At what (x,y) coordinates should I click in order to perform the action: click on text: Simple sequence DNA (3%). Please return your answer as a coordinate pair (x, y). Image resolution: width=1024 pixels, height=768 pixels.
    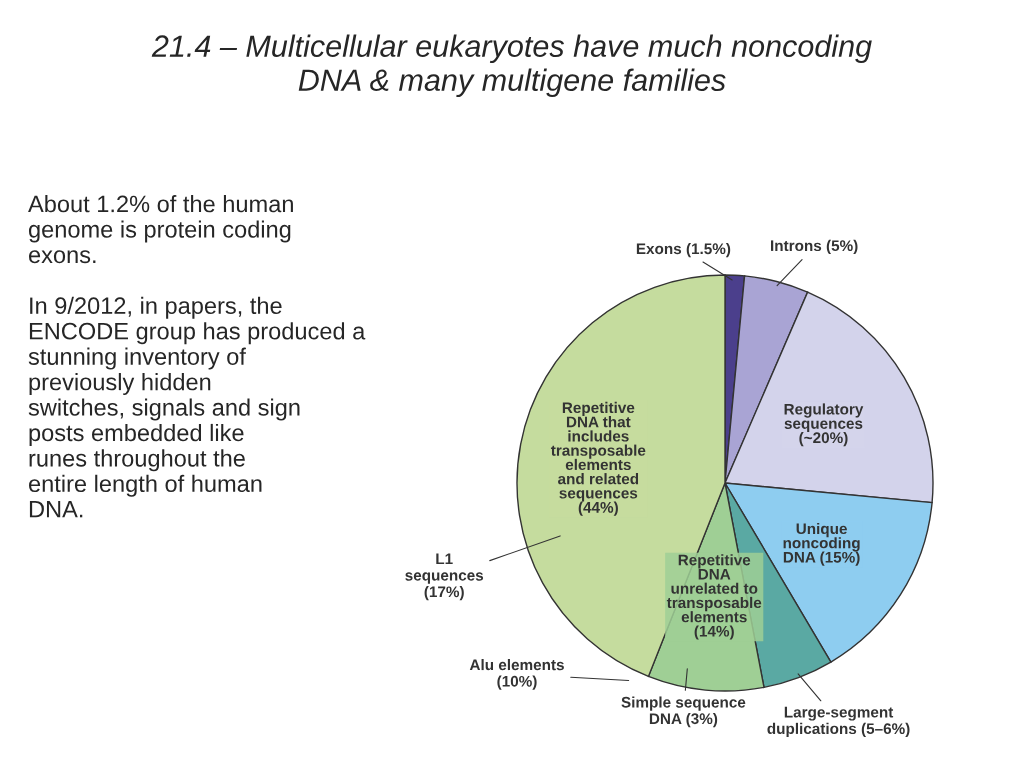
    Looking at the image, I should click on (683, 712).